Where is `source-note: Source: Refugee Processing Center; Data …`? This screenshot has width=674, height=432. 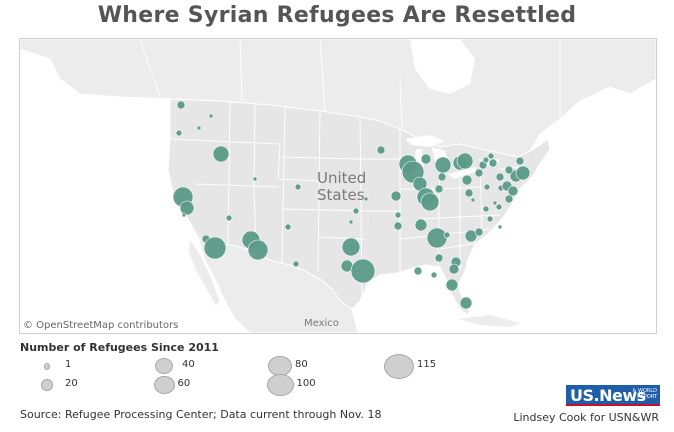
source-note: Source: Refugee Processing Center; Data … is located at coordinates (201, 414).